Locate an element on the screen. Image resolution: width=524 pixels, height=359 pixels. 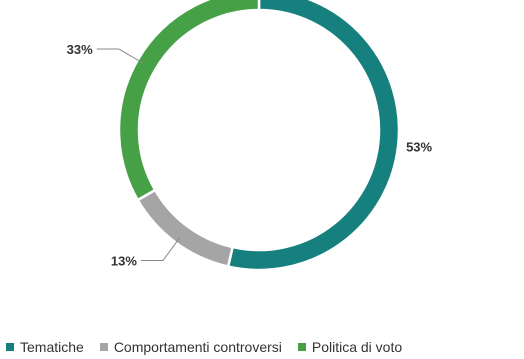
legend-label-tematiche: Tematiche is located at coordinates (52, 347).